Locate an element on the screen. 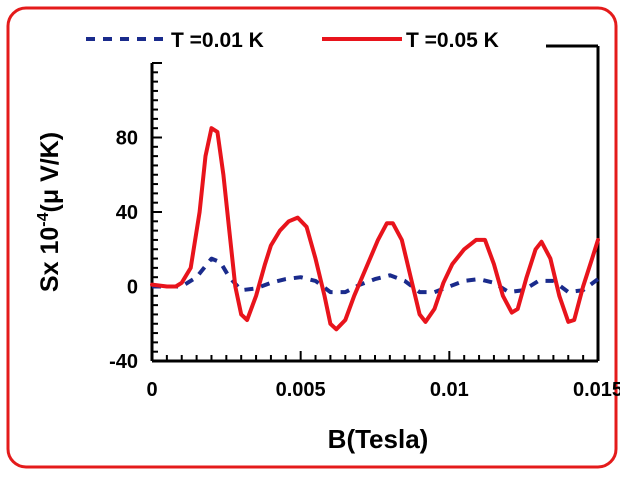  y-axis-label-unit: (μ V/K) is located at coordinates (50, 172).